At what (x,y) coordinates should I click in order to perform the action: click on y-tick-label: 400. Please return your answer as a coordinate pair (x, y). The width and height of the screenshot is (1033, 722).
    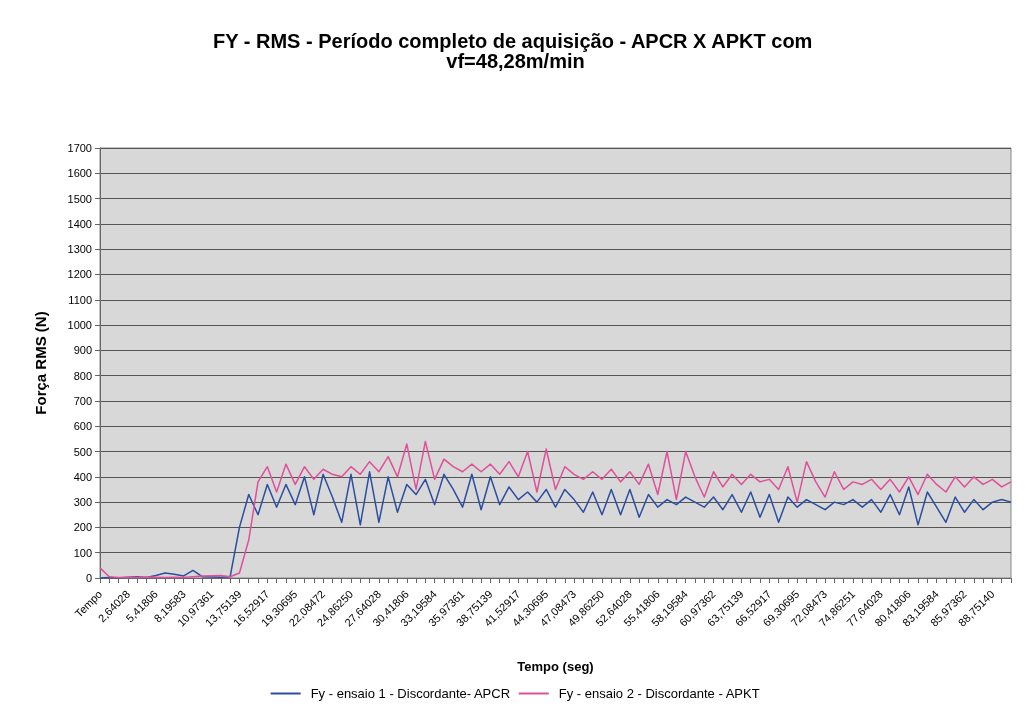
    Looking at the image, I should click on (82, 476).